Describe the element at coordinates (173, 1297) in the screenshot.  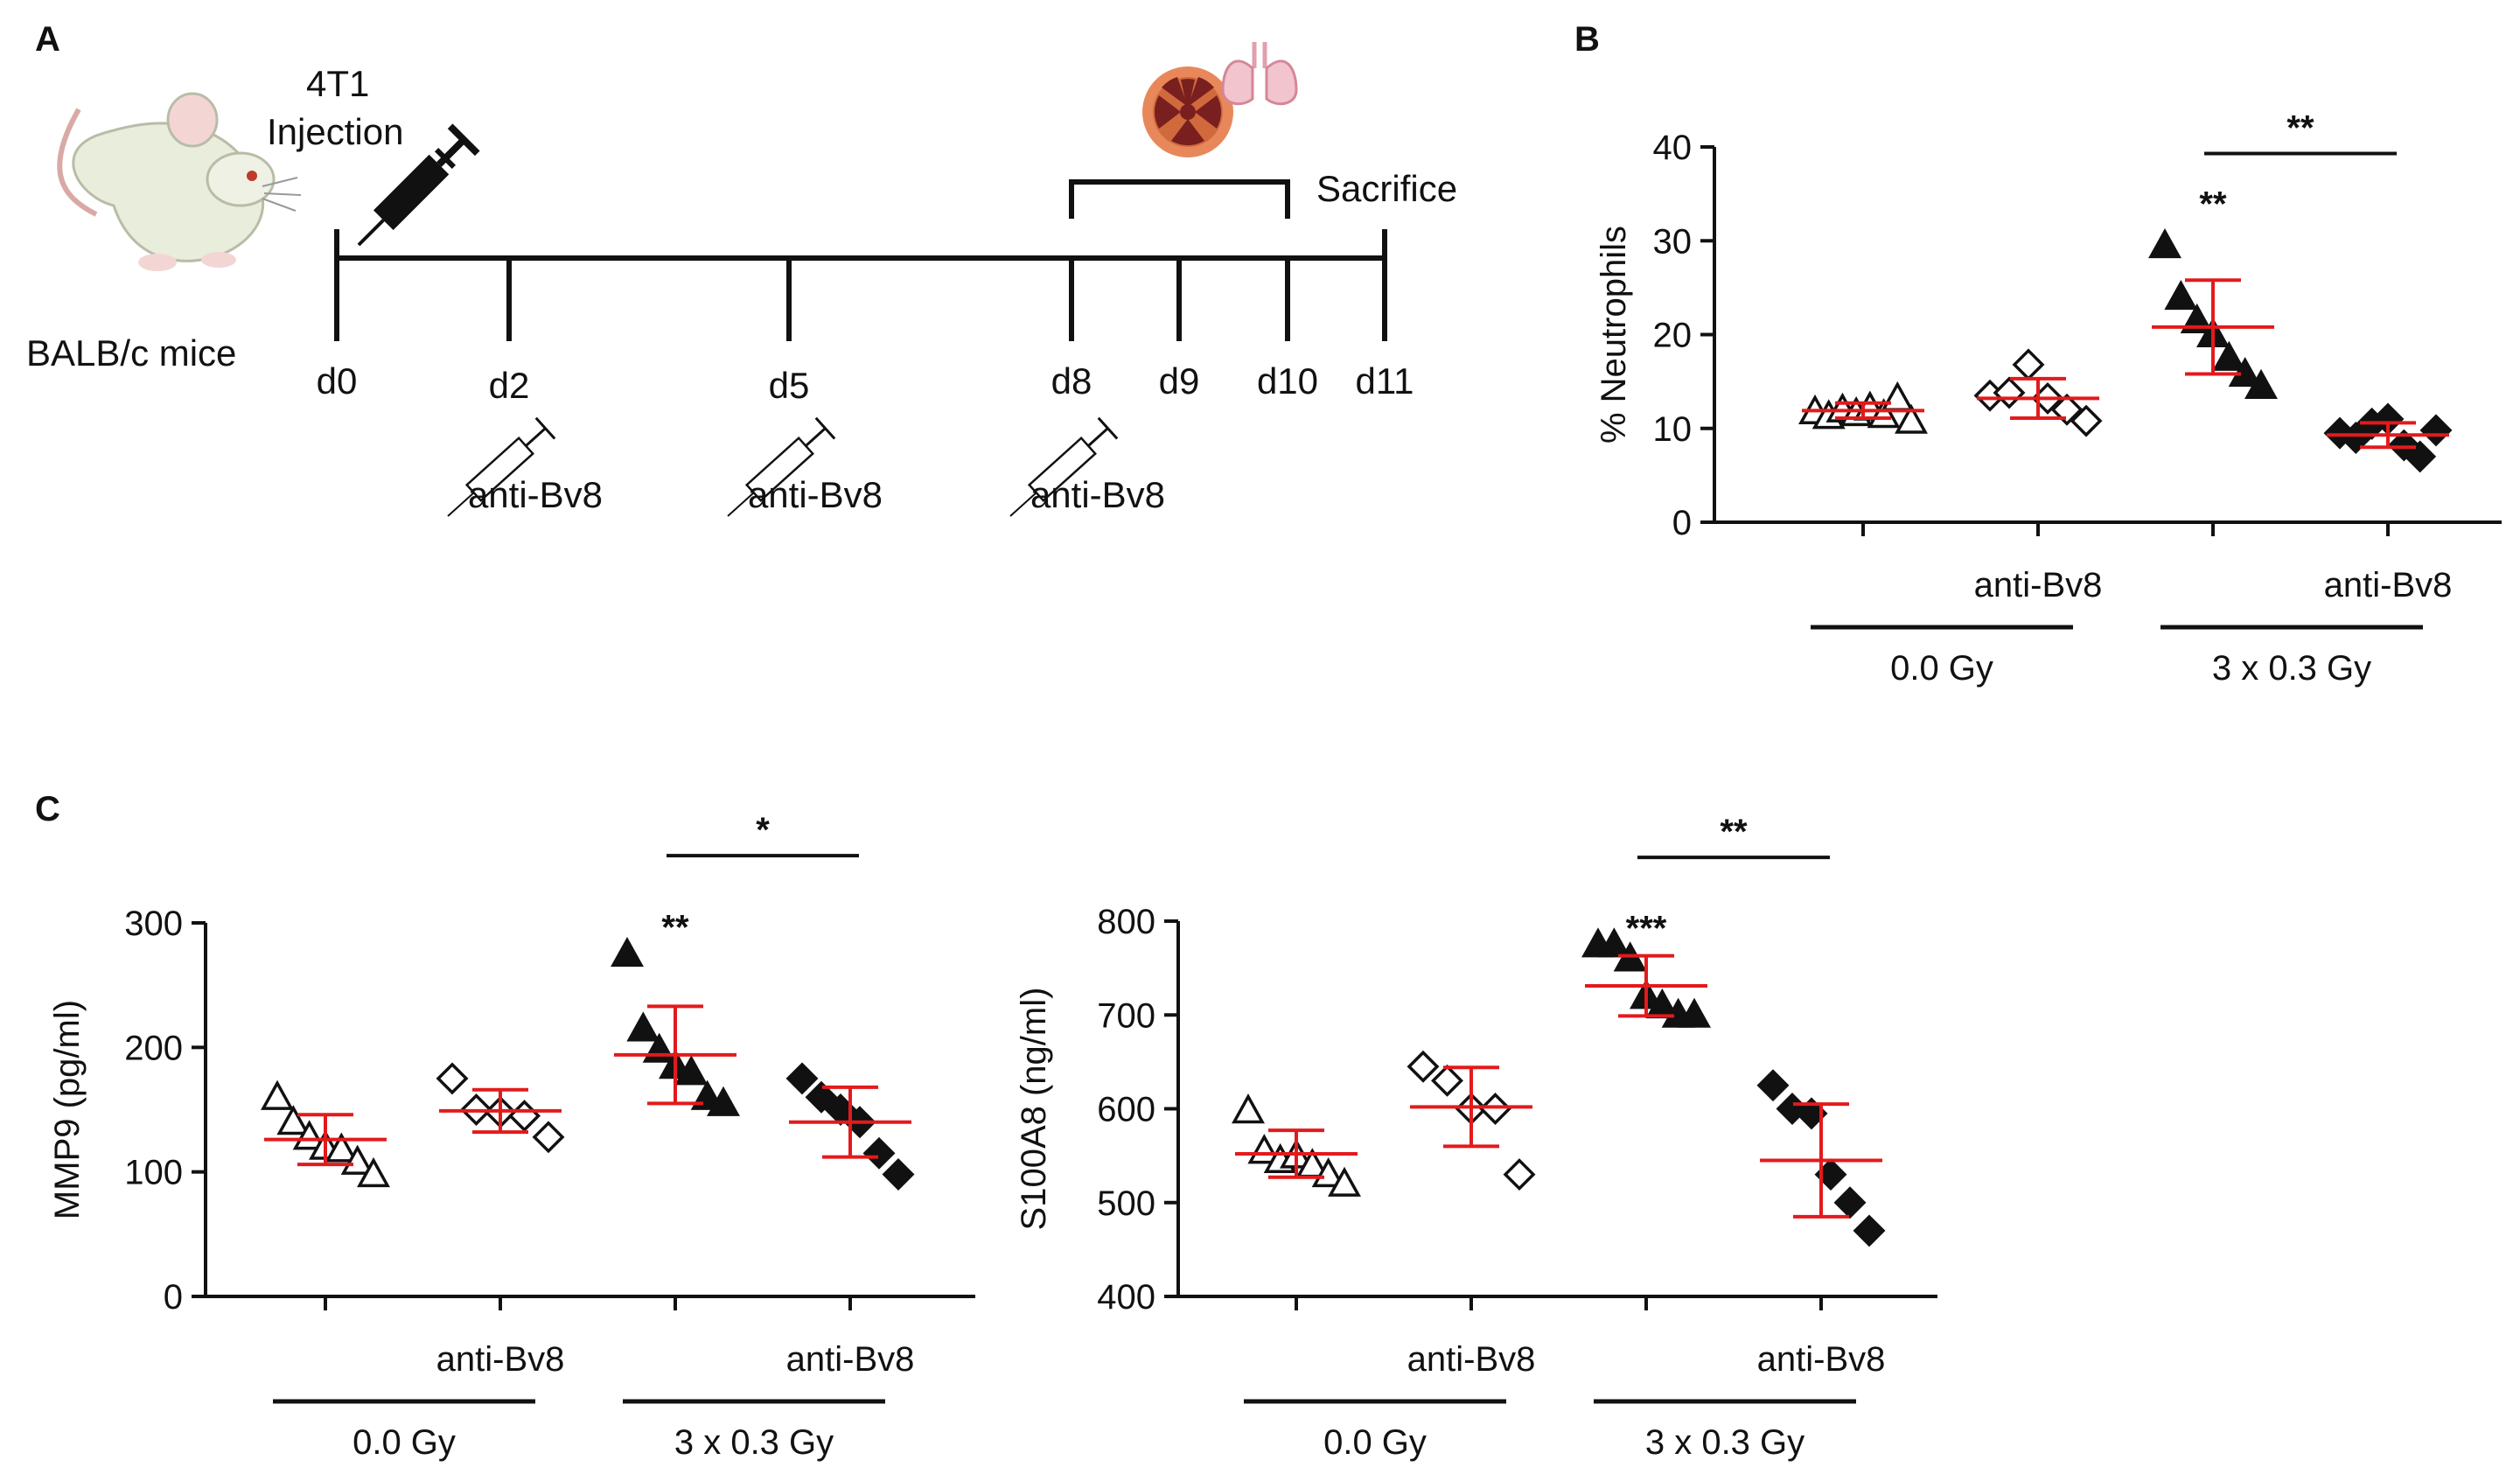
I see `c-left-y-tick-label: 0` at that location.